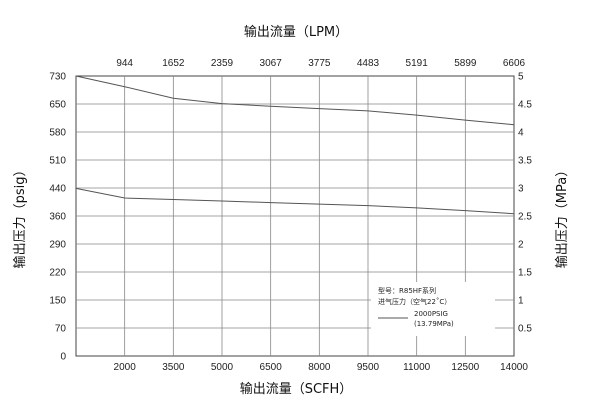 The image size is (592, 409). I want to click on y-left-tick-label: 650, so click(57, 105).